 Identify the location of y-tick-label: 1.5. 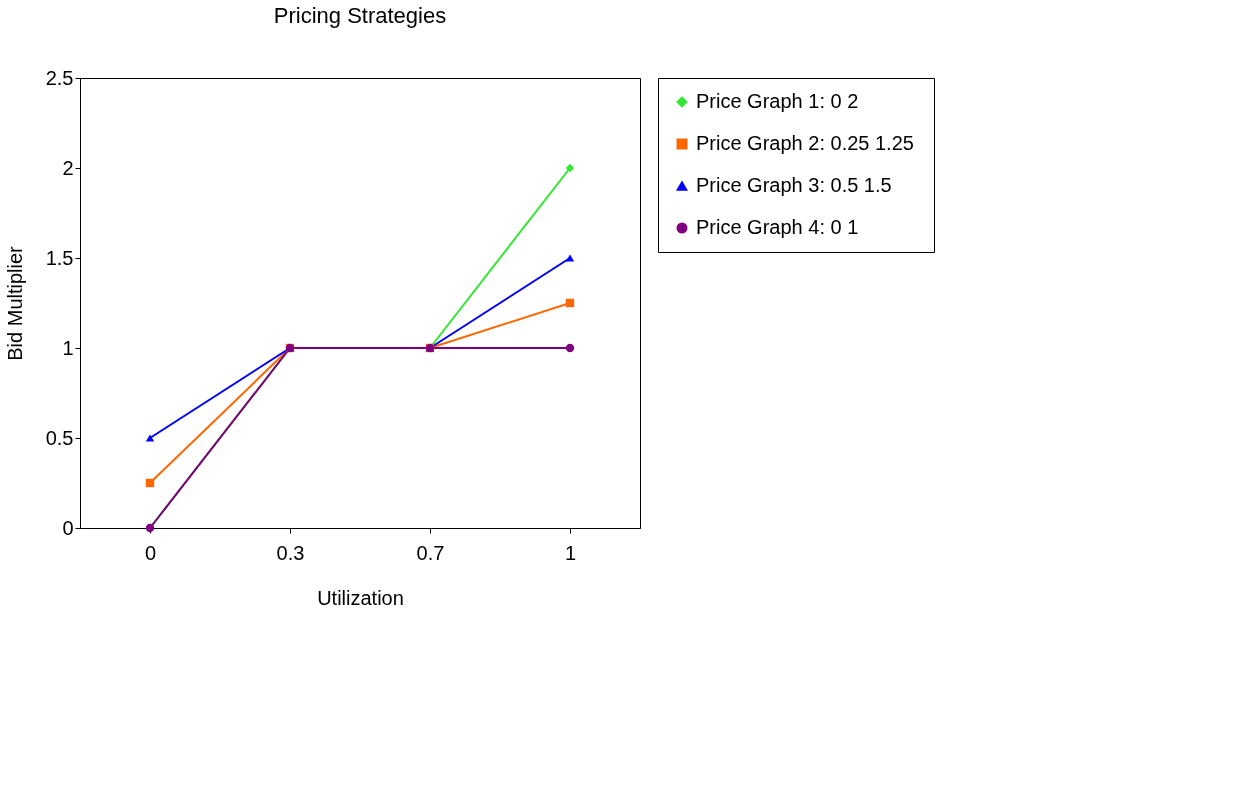
(59, 257).